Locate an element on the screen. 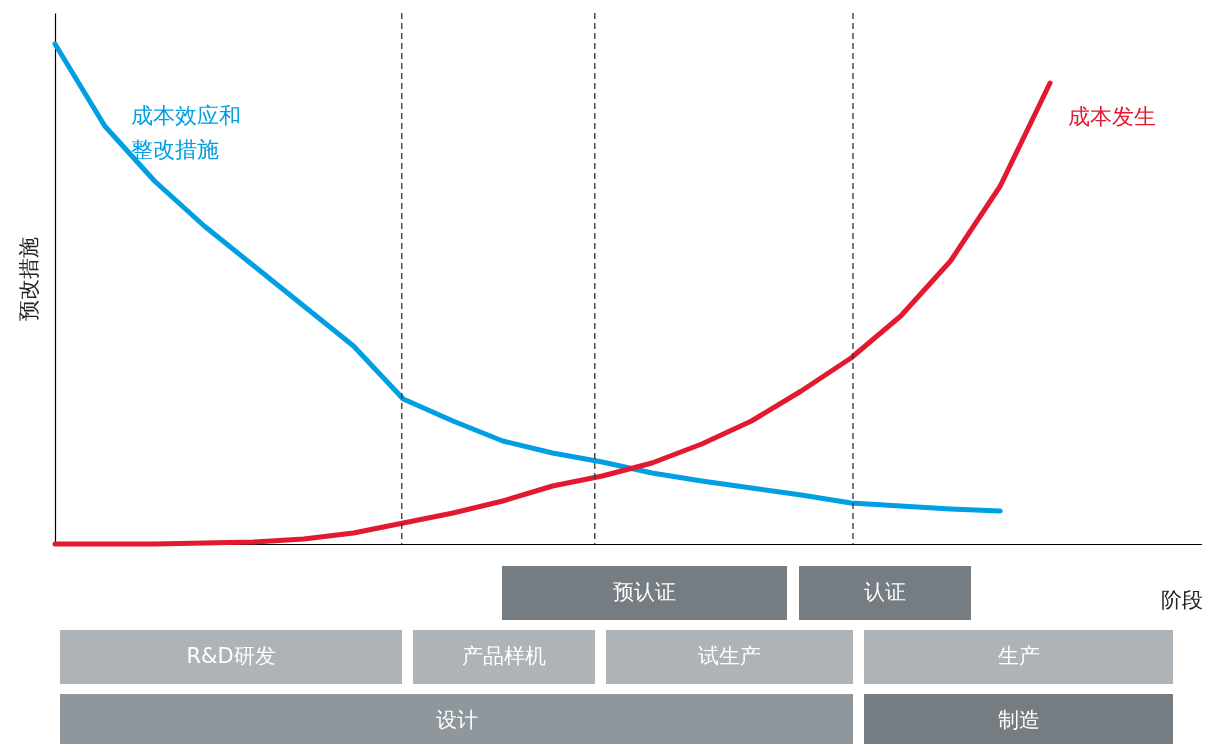 Image resolution: width=1207 pixels, height=744 pixels. text: R&D研发 is located at coordinates (231, 656).